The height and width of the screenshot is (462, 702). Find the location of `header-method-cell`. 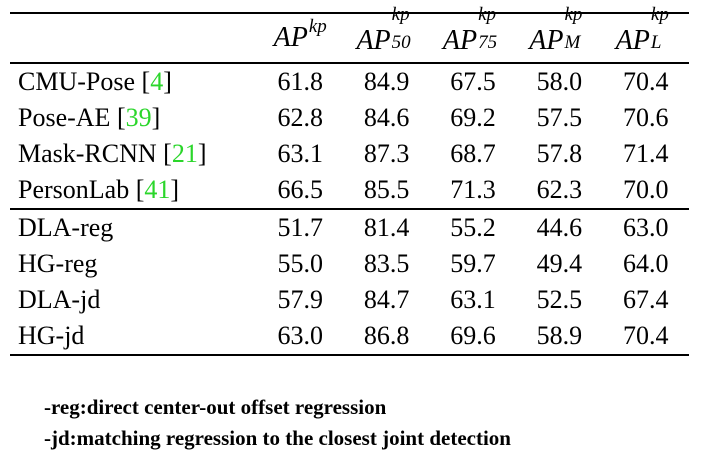

header-method-cell is located at coordinates (134, 38).